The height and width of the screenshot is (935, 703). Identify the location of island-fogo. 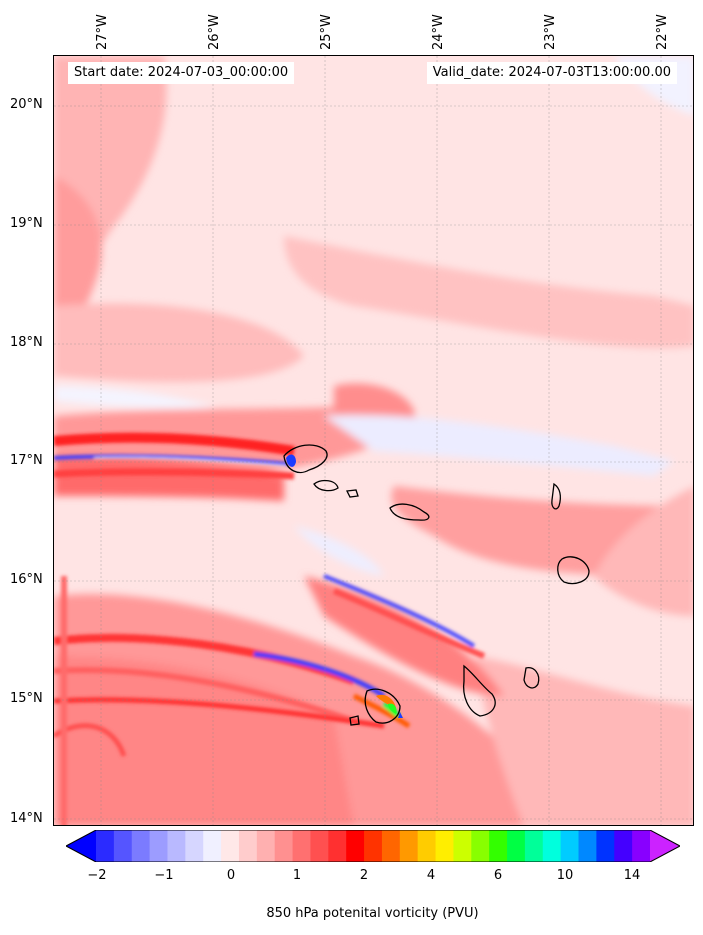
(382, 706).